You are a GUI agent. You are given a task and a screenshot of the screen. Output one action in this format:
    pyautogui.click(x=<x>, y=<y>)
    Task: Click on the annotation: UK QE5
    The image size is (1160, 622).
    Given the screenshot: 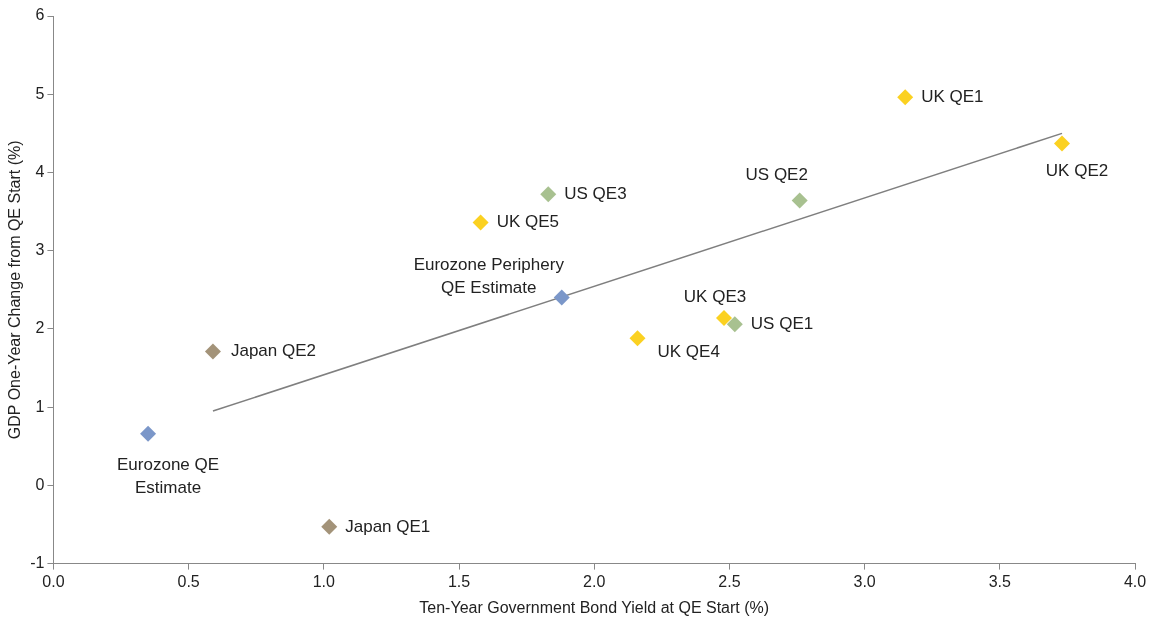 What is the action you would take?
    pyautogui.click(x=528, y=222)
    